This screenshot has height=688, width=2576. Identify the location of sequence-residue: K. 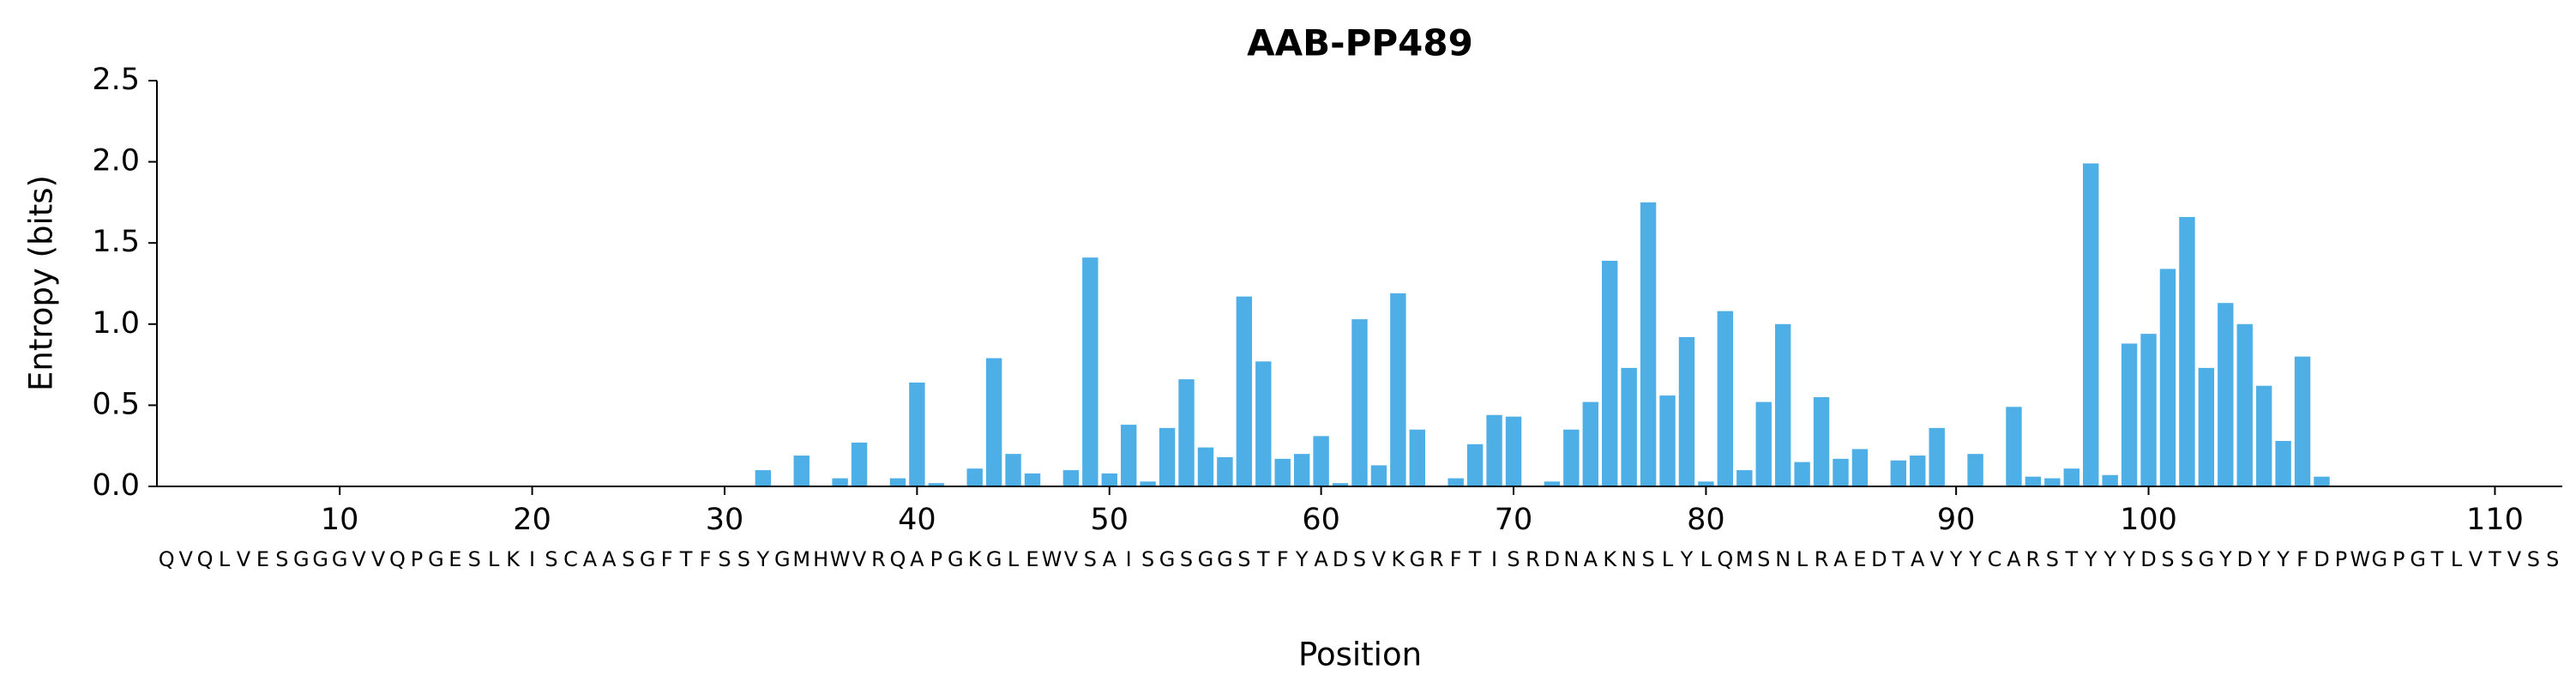
(1399, 559).